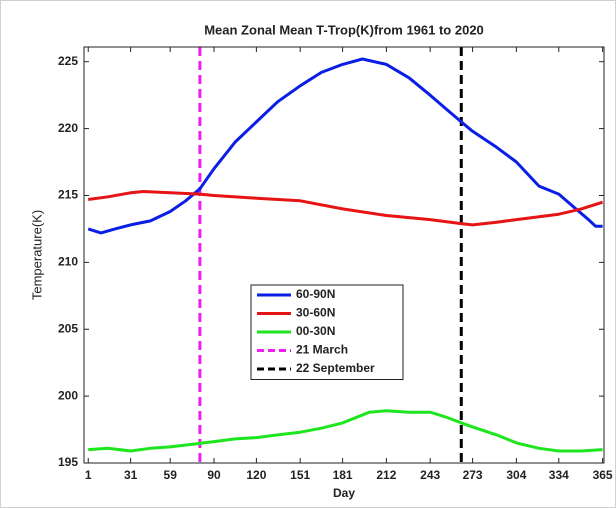 The height and width of the screenshot is (508, 616). I want to click on y-tick-label: 225, so click(68, 61).